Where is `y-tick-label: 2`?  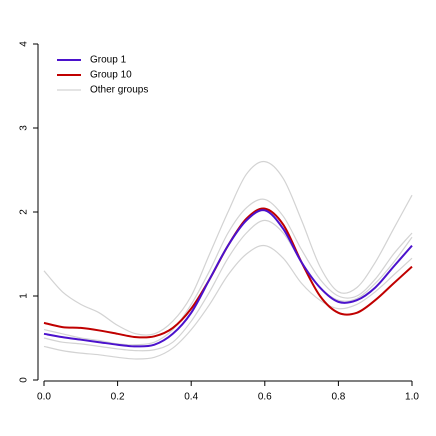
y-tick-label: 2 is located at coordinates (24, 212).